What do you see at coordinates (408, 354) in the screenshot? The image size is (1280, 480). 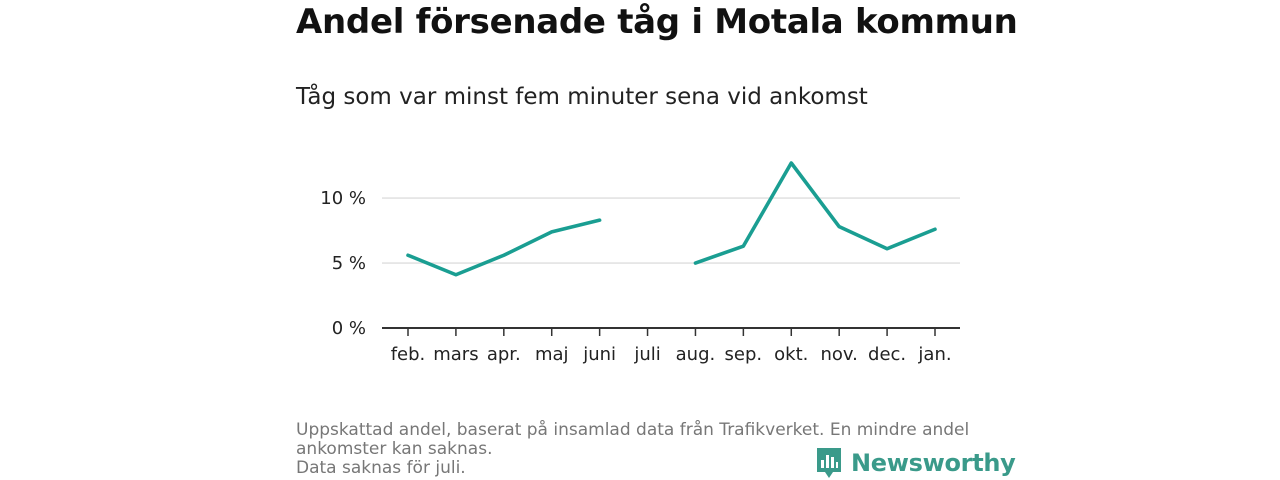 I see `x-tick-label: feb.` at bounding box center [408, 354].